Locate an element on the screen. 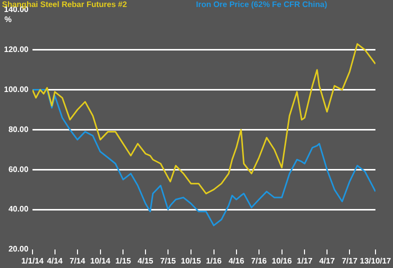 The image size is (393, 268). y-tick-label: 80.00 is located at coordinates (19, 129).